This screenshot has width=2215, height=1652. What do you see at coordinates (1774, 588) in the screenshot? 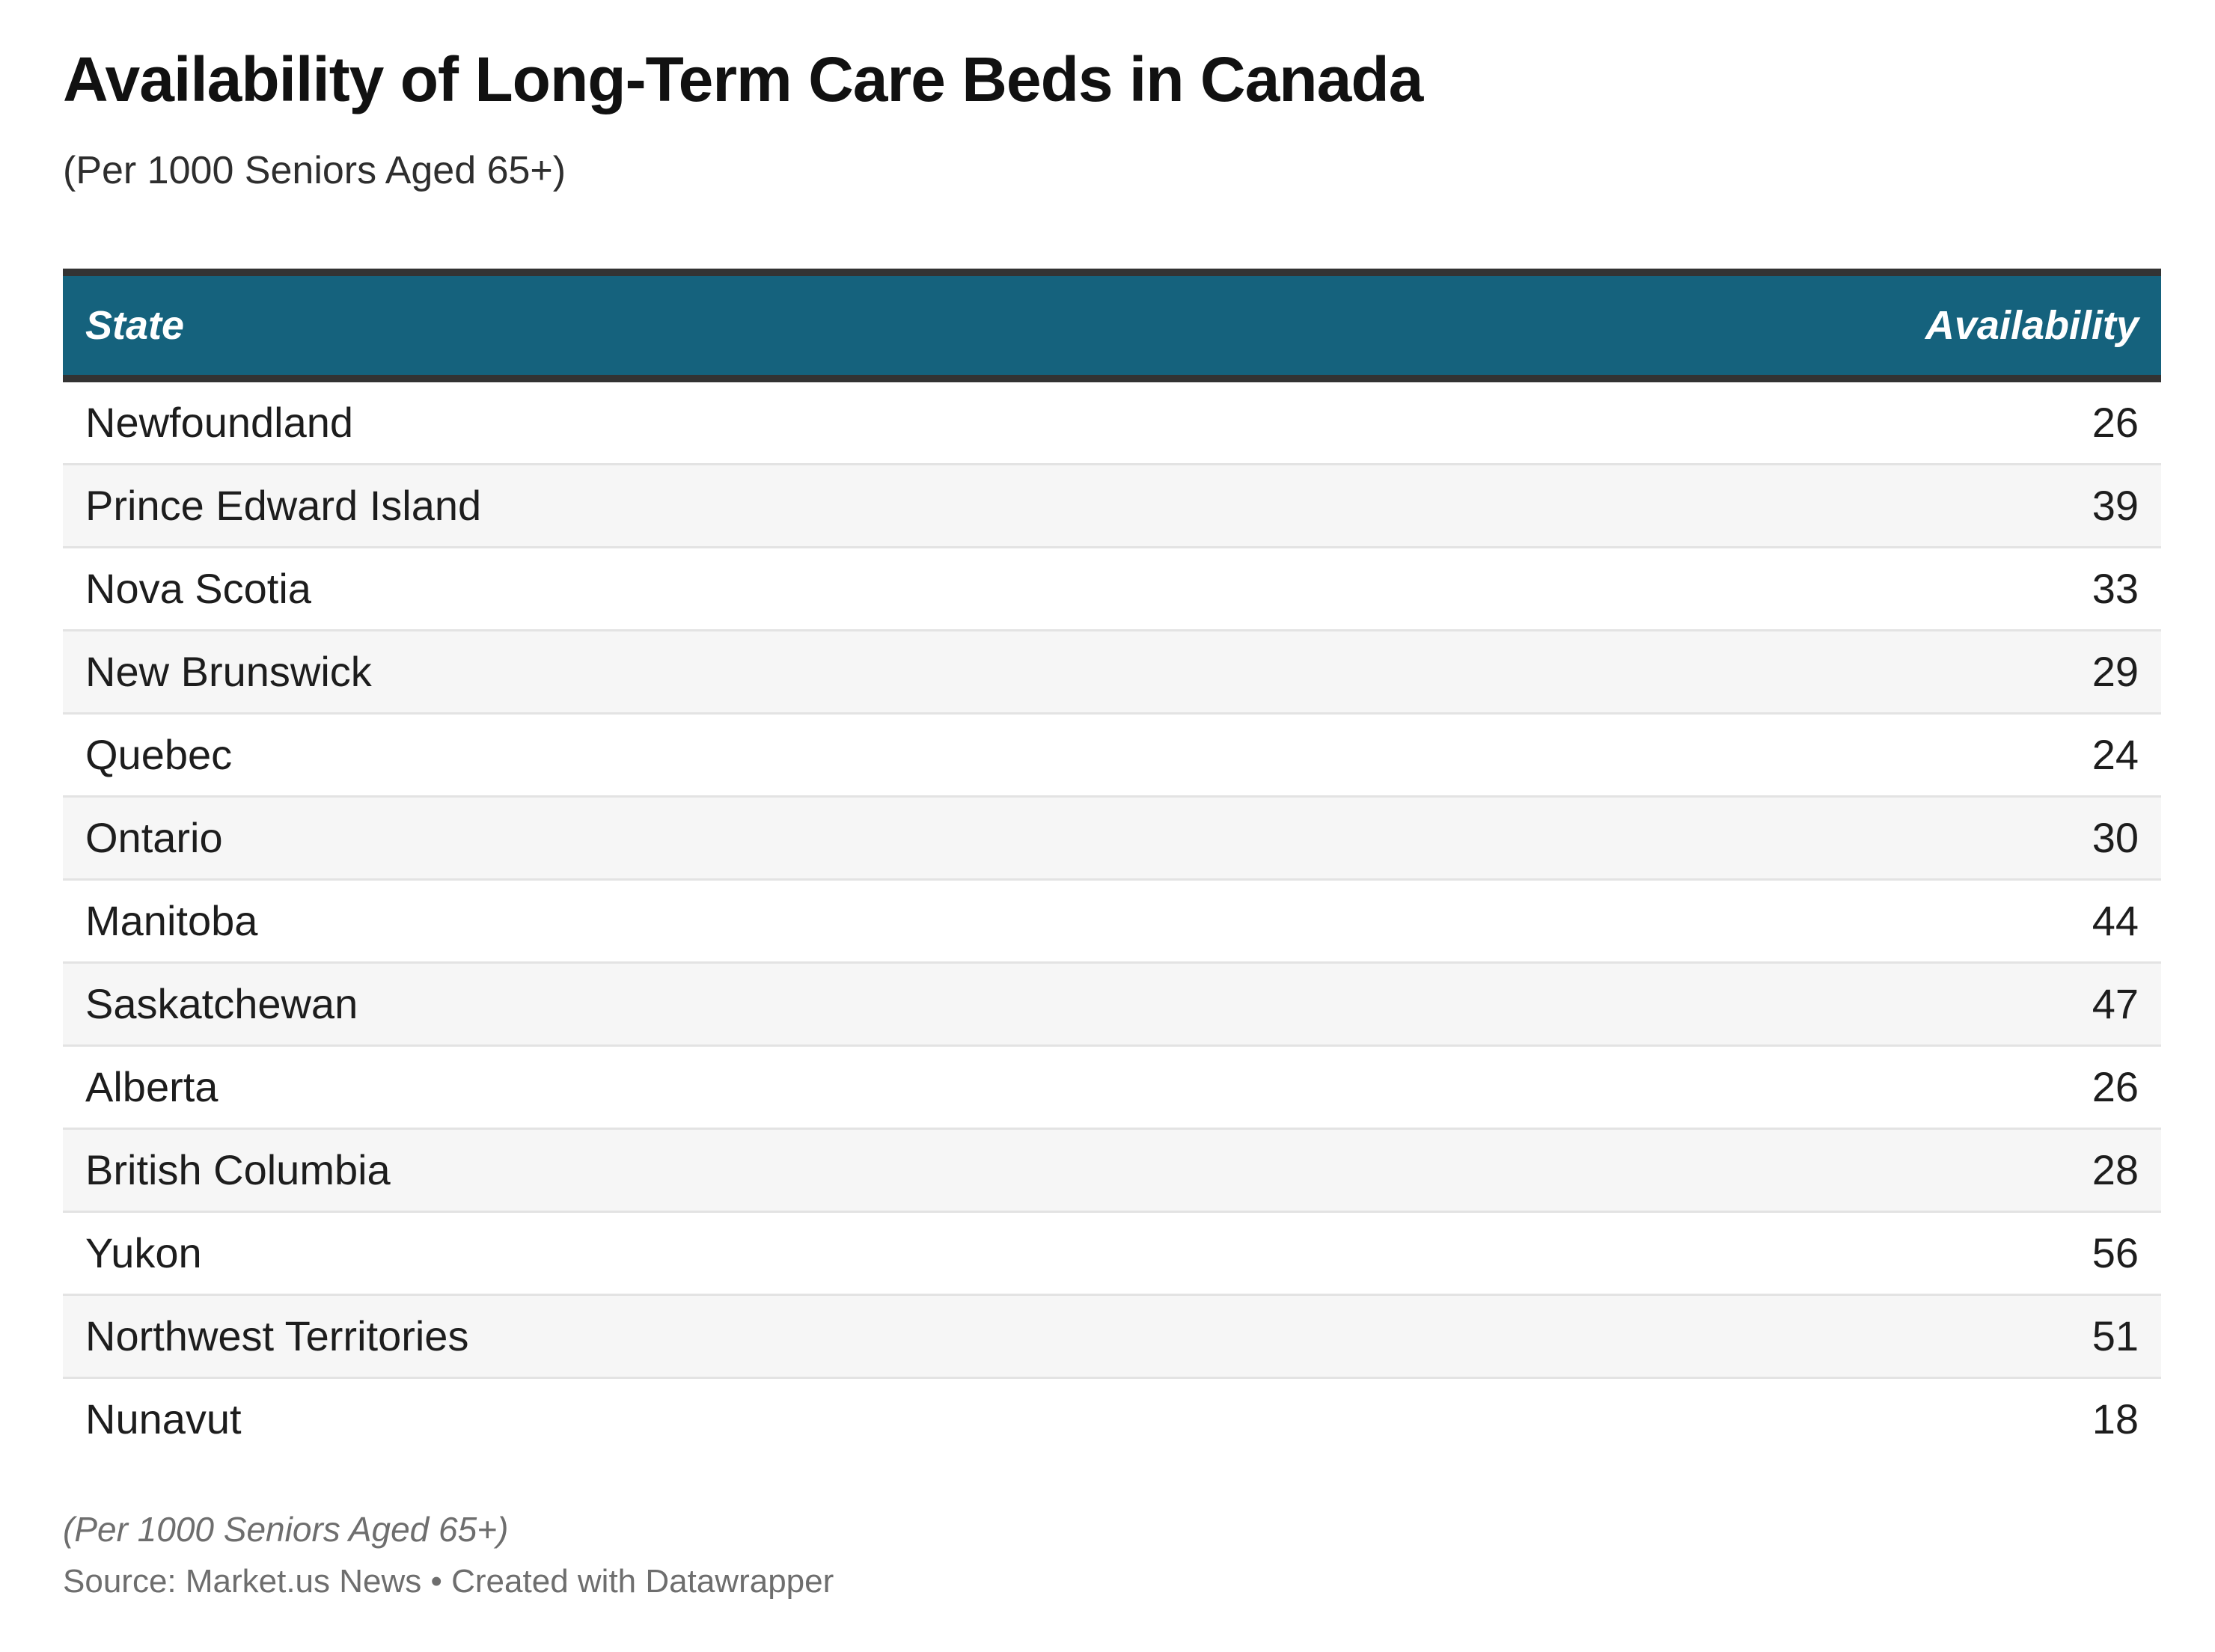
I see `availability-cell: 33` at bounding box center [1774, 588].